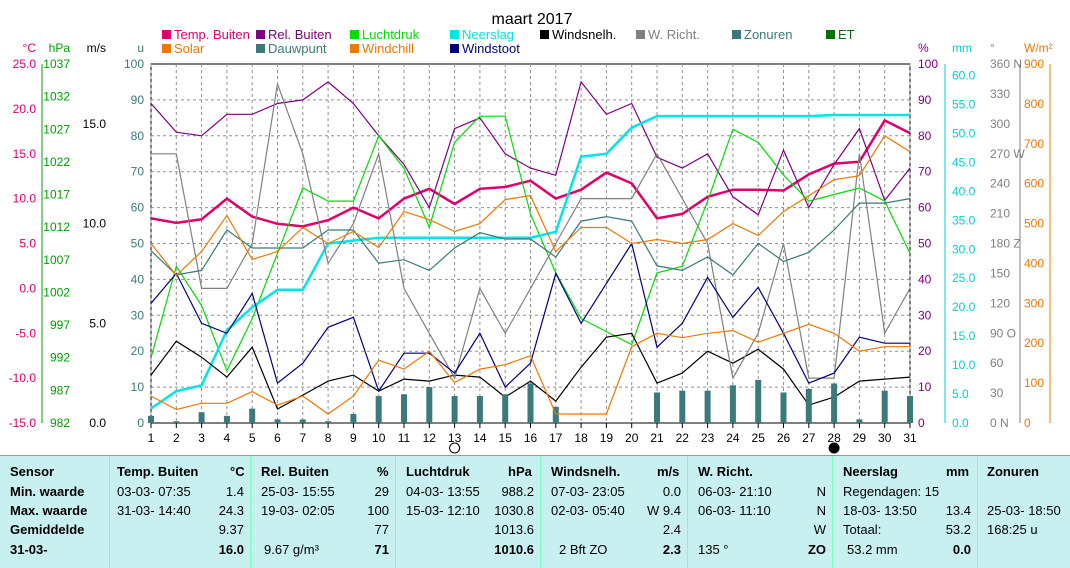  I want to click on humidity-tick-label: 80, so click(925, 136).